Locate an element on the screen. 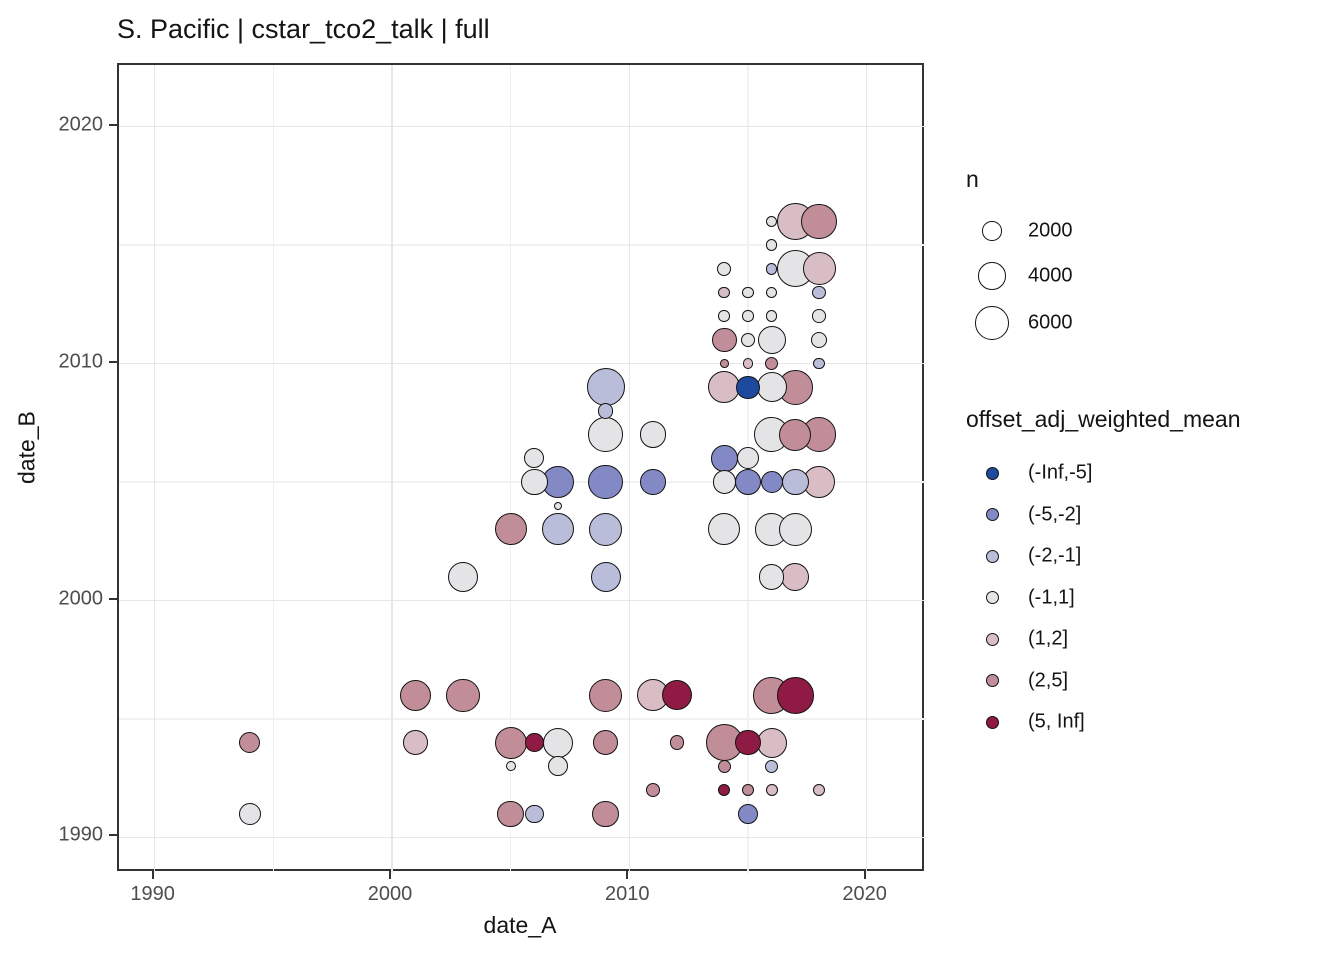 This screenshot has height=960, width=1344. chart-title: S. Pacific | cstar_tco2_talk | full is located at coordinates (303, 29).